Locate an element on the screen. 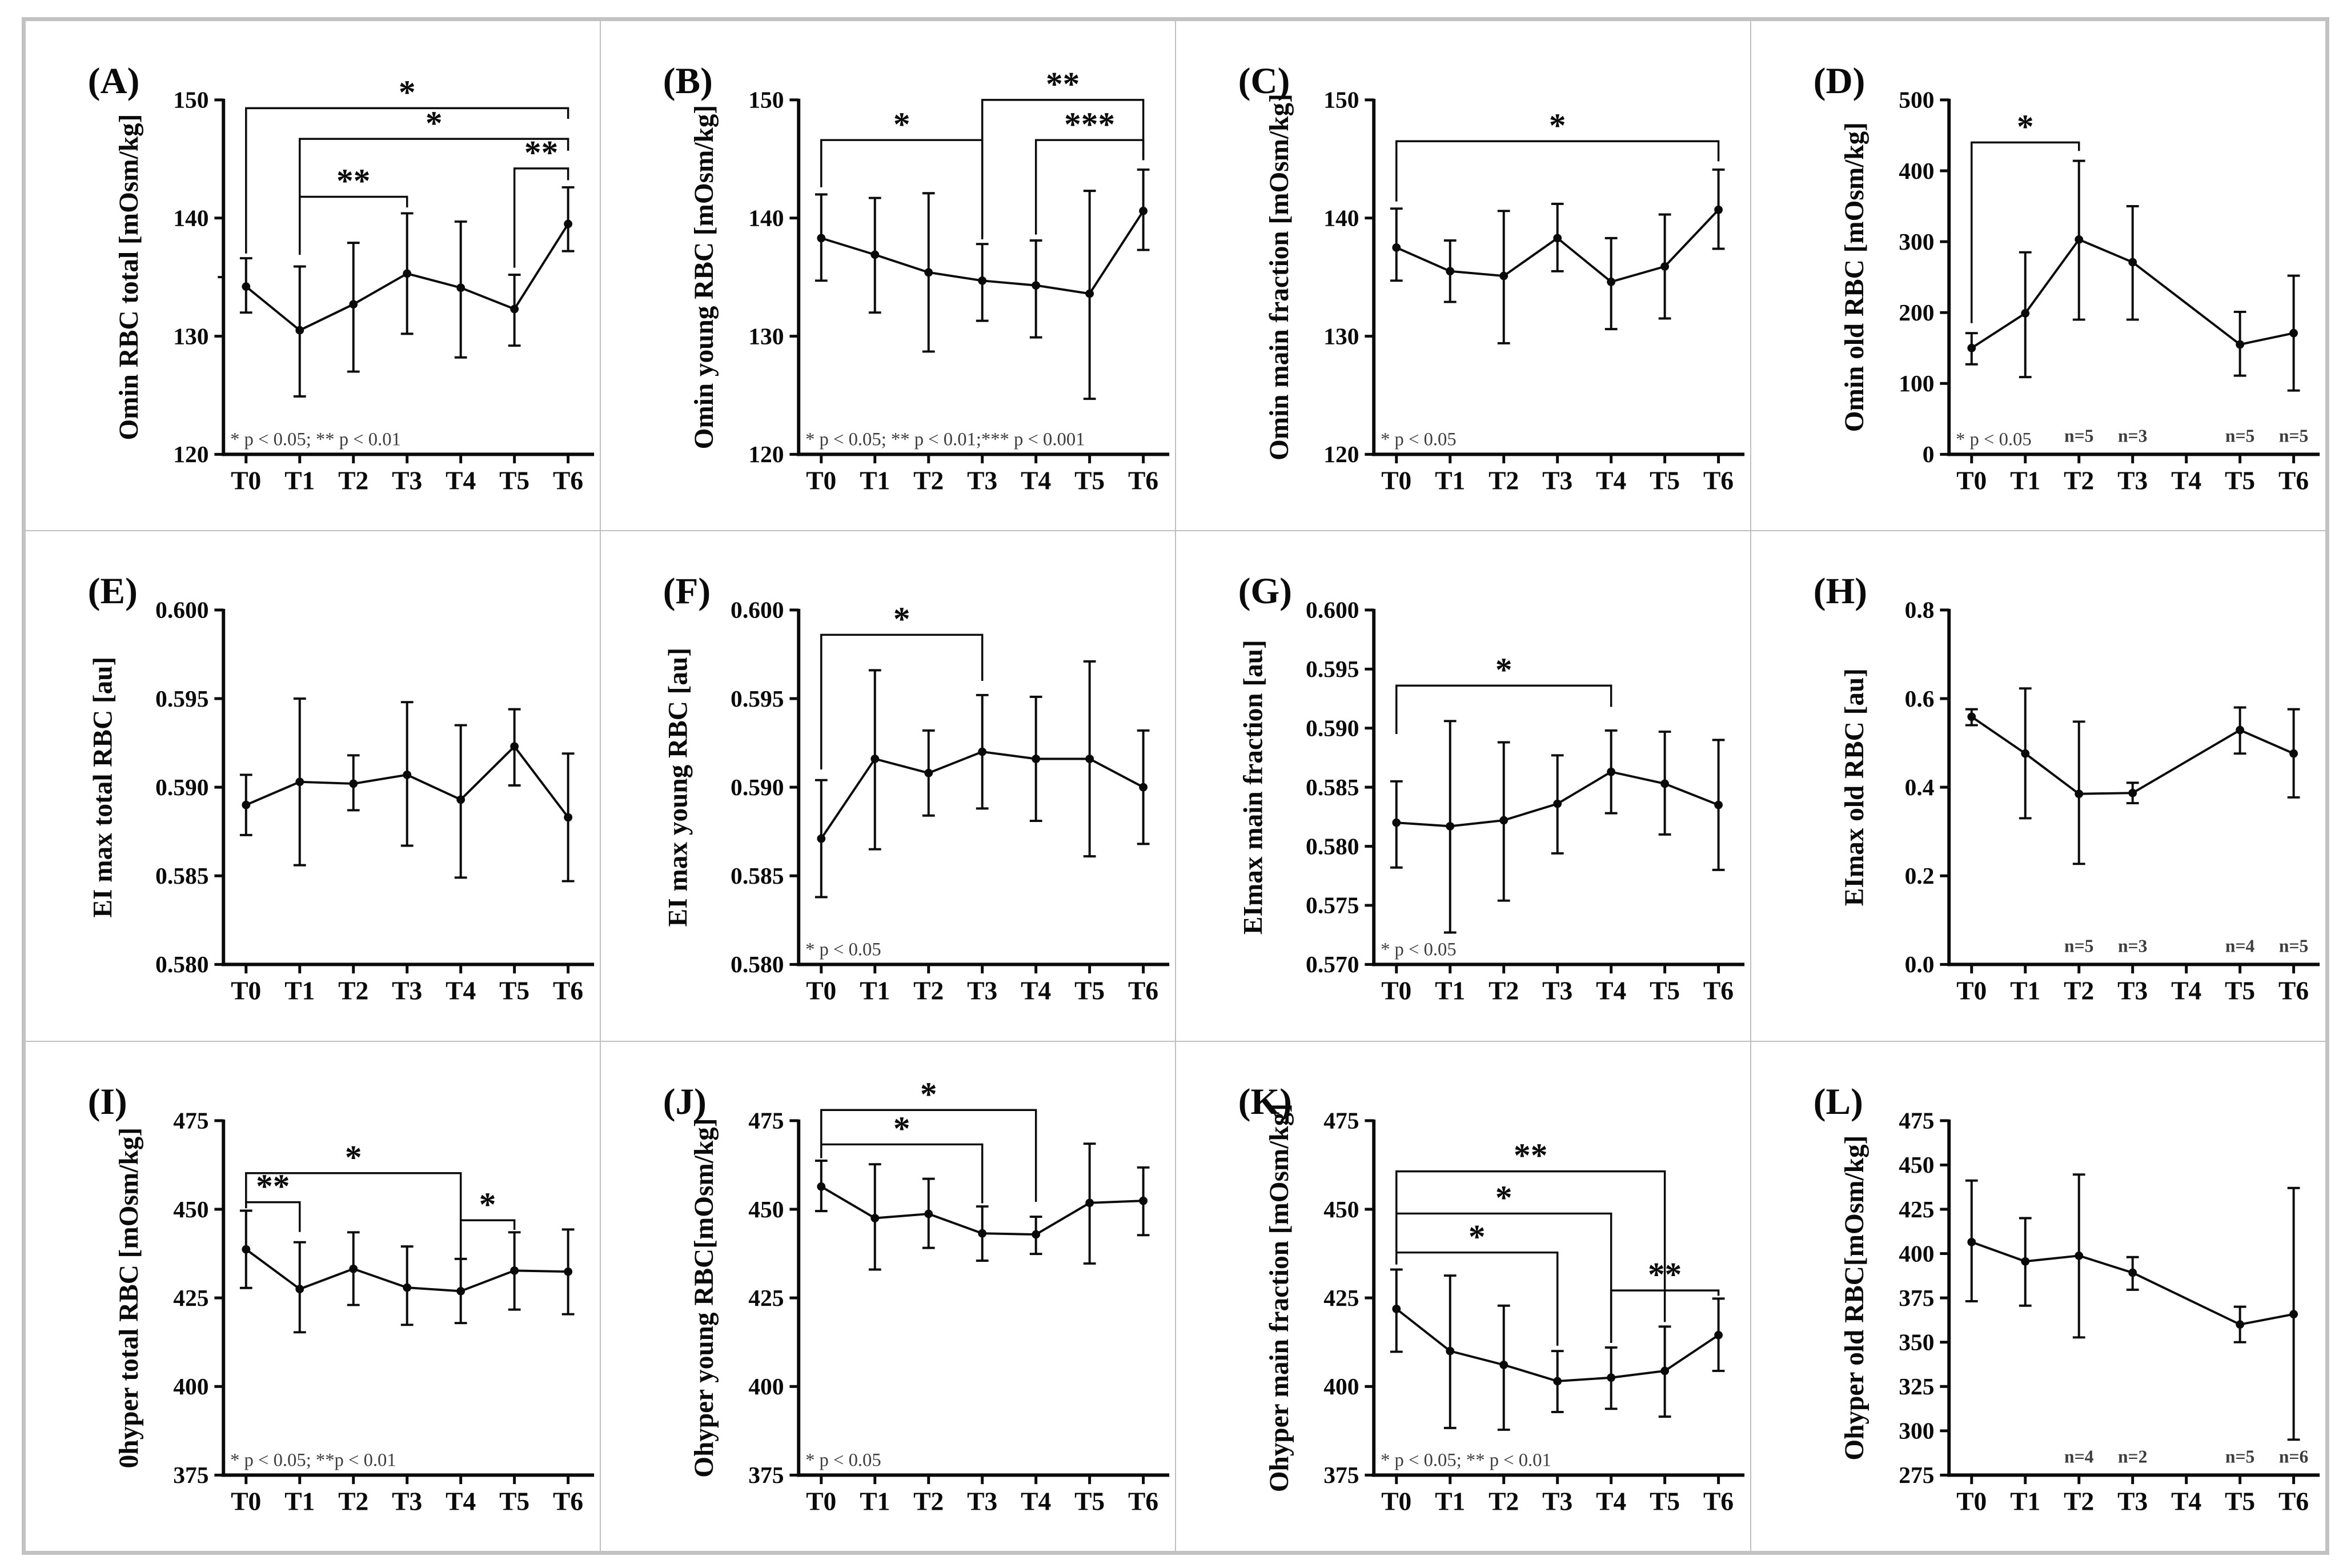 The width and height of the screenshot is (2351, 1568). y-tick-label: 0.2 is located at coordinates (1920, 876).